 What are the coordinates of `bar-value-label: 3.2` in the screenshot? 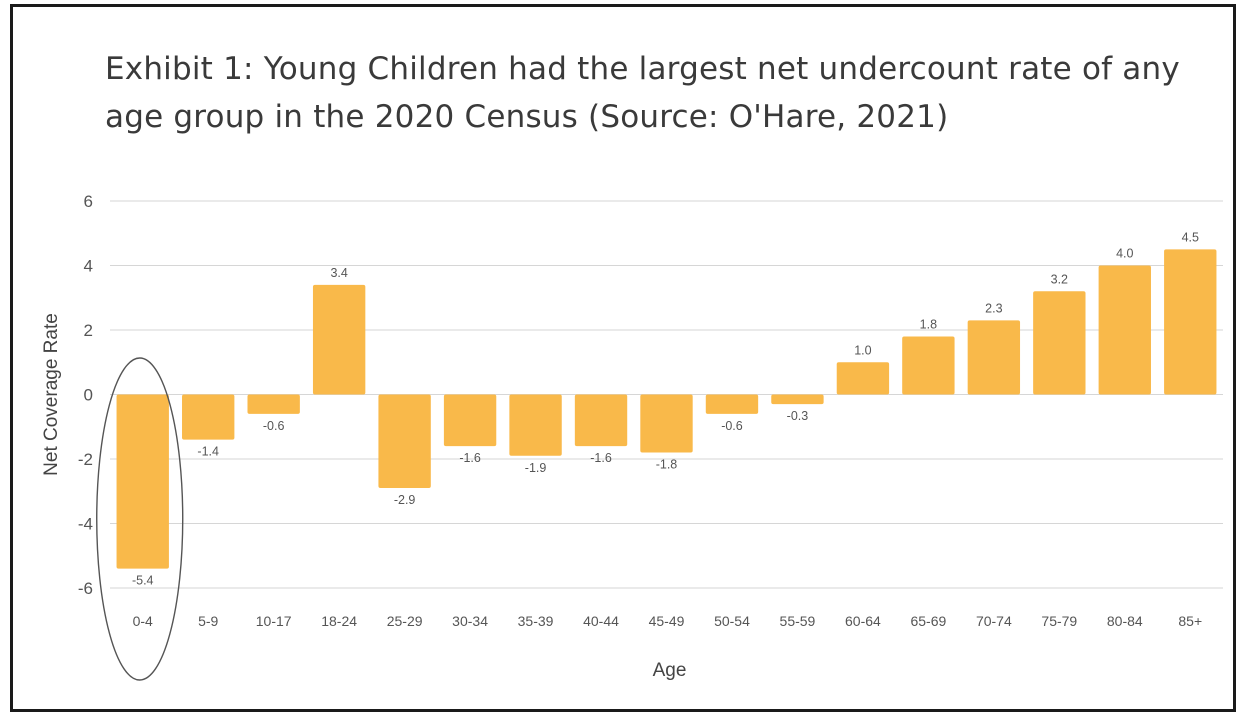 It's located at (1059, 279).